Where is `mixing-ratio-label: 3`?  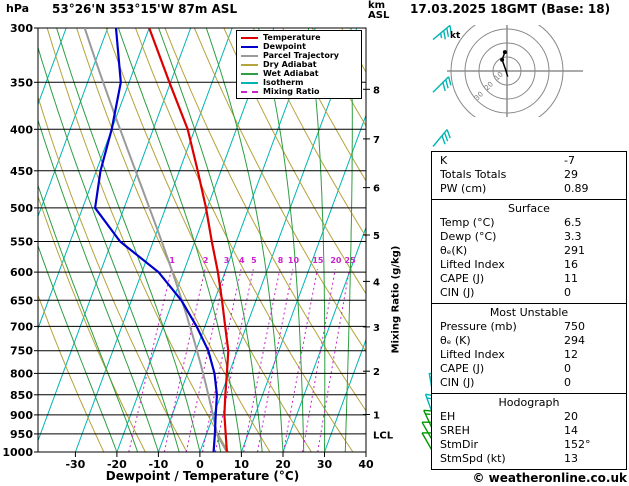
mixing-ratio-label: 3 is located at coordinates (227, 260).